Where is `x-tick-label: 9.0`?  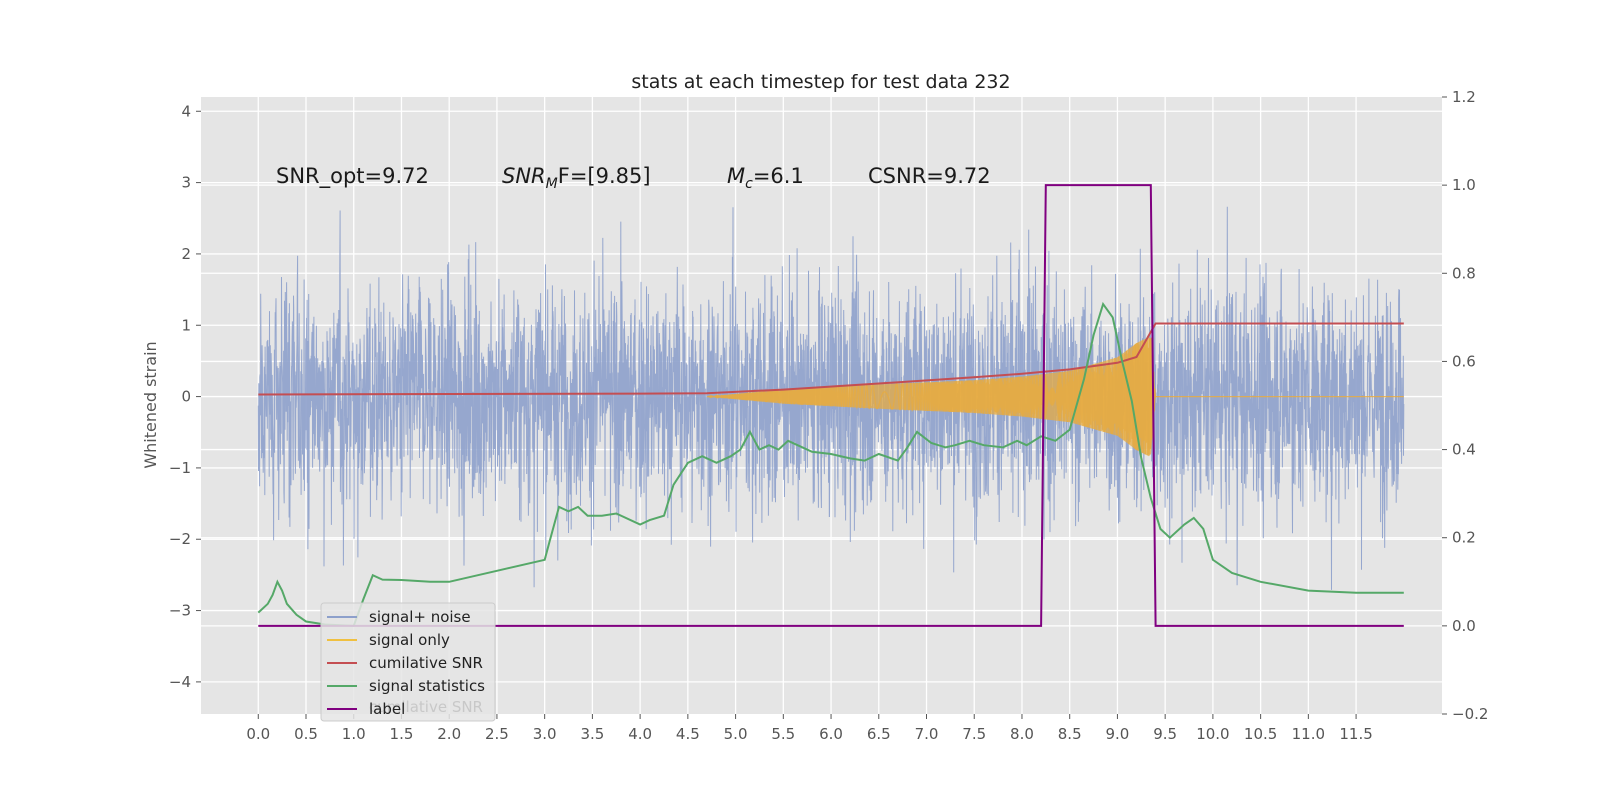 x-tick-label: 9.0 is located at coordinates (1118, 734).